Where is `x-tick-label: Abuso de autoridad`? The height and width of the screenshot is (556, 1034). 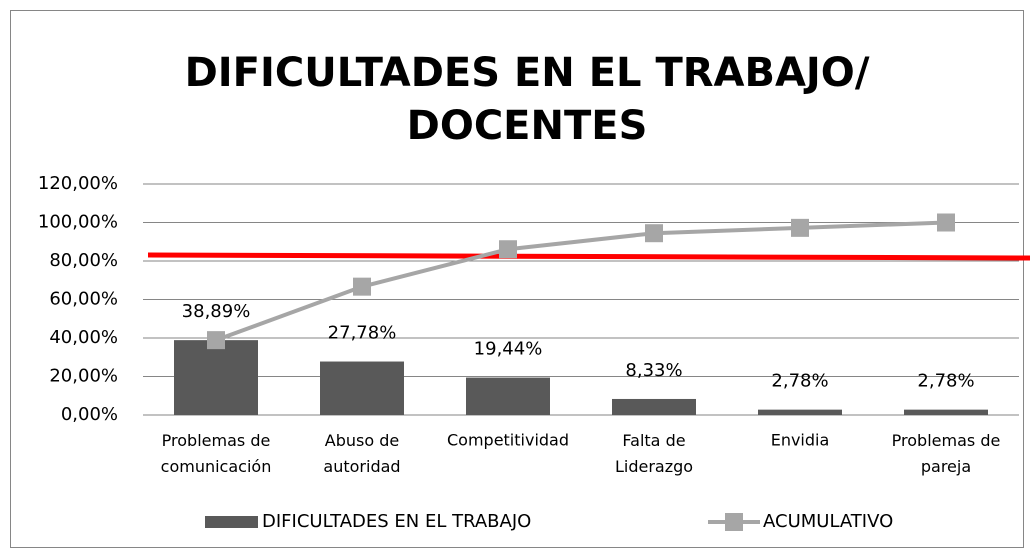
x-tick-label: Abuso de autoridad is located at coordinates (361, 453).